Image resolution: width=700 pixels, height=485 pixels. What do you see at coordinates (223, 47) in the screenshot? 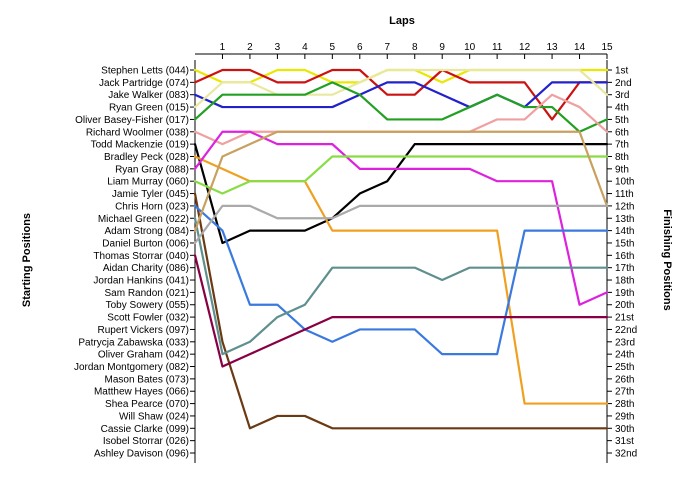
I see `x-tick-label: 1` at bounding box center [223, 47].